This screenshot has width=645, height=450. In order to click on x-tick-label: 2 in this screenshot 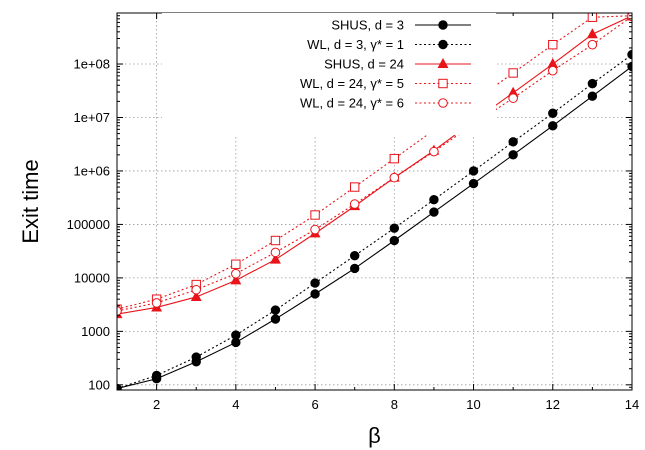, I will do `click(156, 404)`.